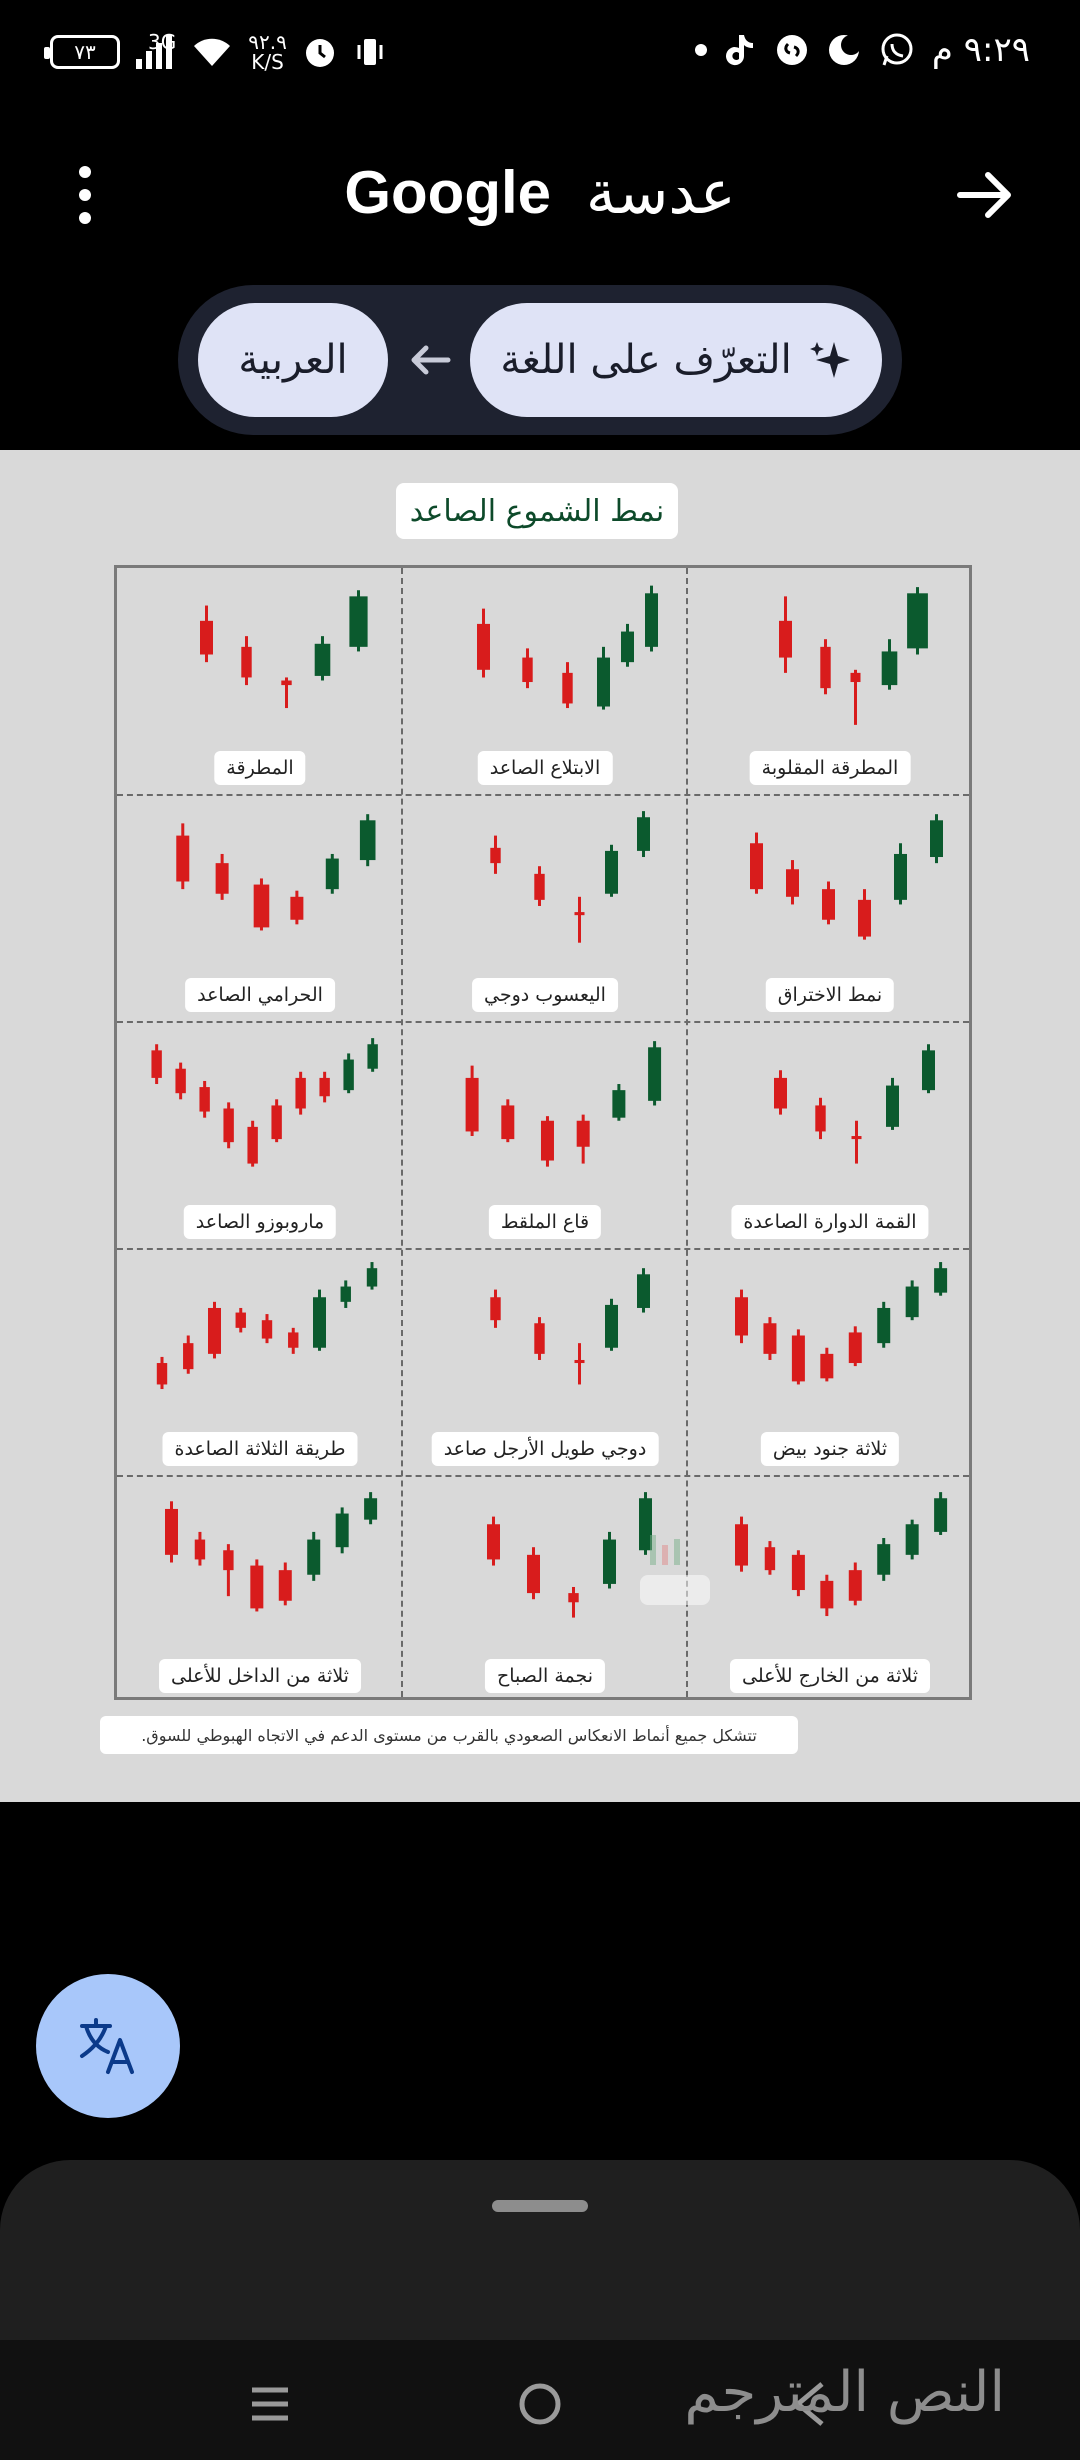 This screenshot has height=2460, width=1080. I want to click on status-left-cluster: ٧٣ 3G ٩٢.٩ K/S, so click(215, 51).